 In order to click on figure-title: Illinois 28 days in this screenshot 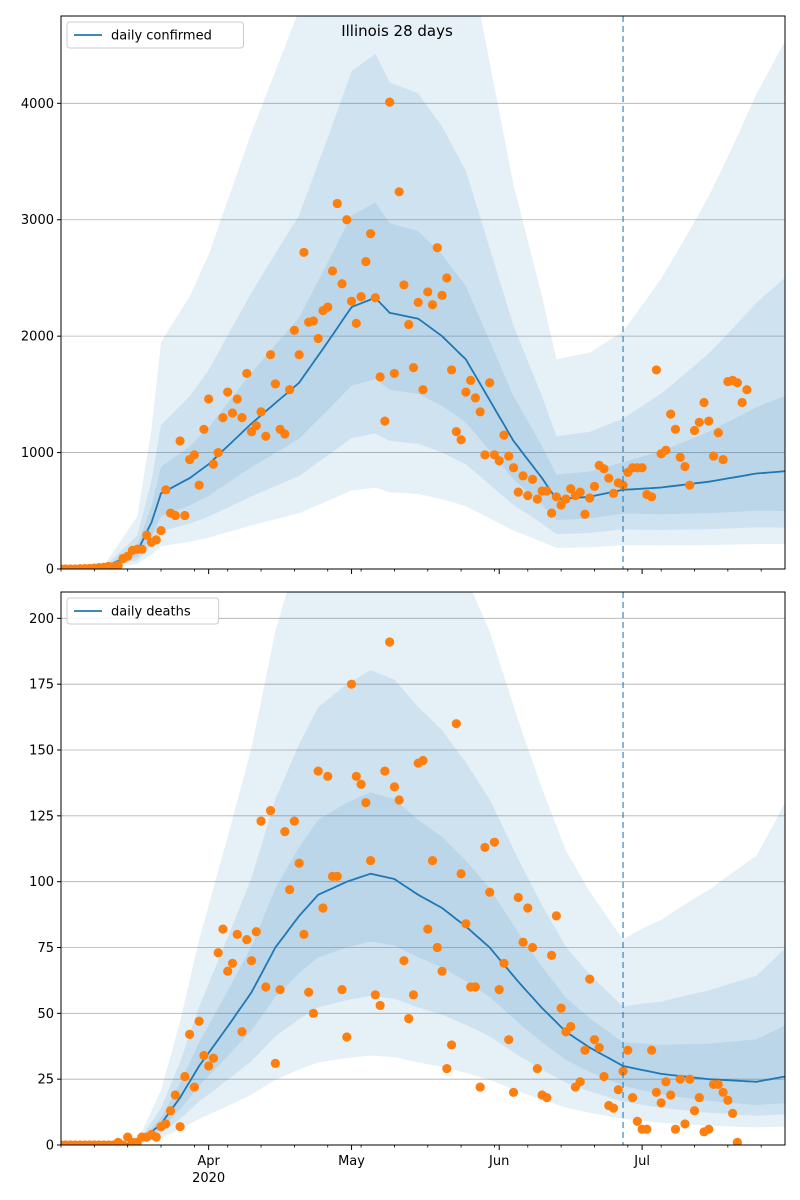, I will do `click(397, 31)`.